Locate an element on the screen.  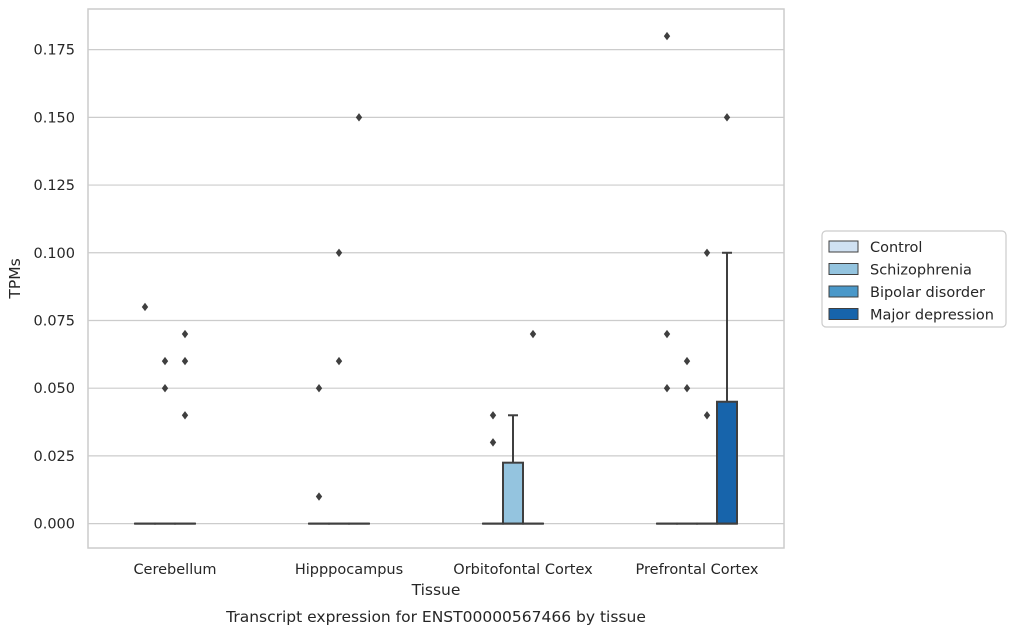
box-major-depression is located at coordinates (727, 319).